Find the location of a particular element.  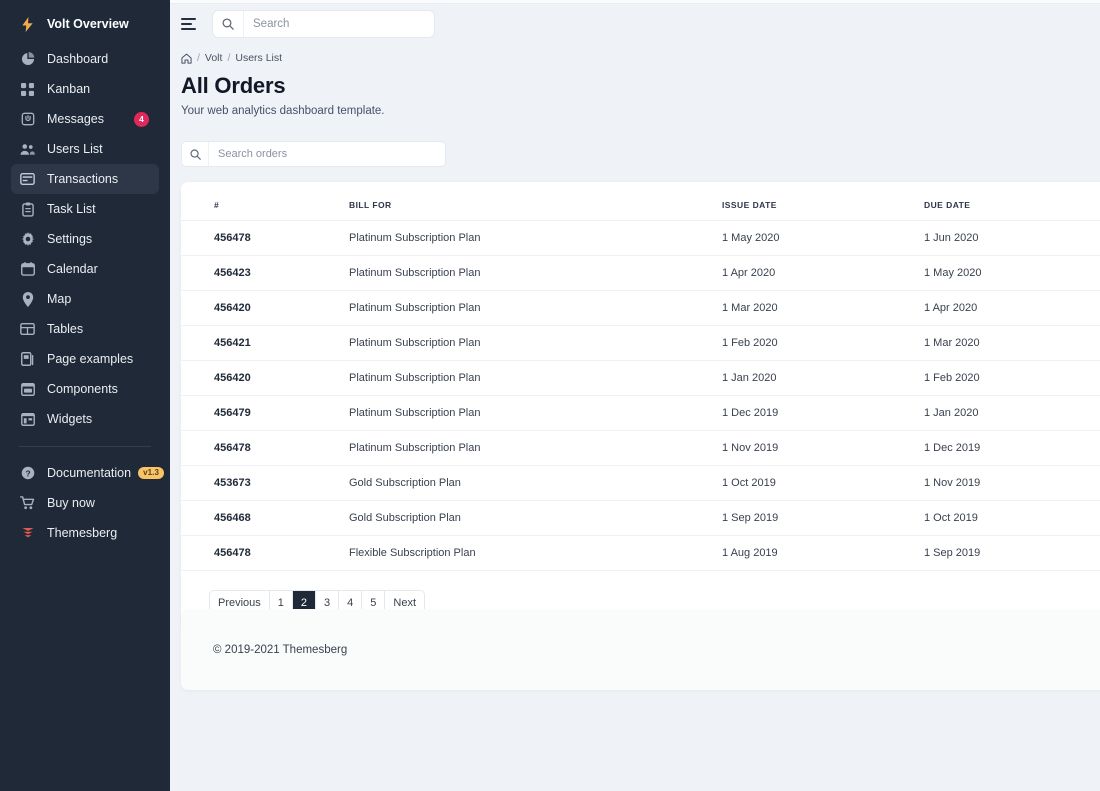

sidebar-item-volt-overview: Volt Overview is located at coordinates (85, 24).